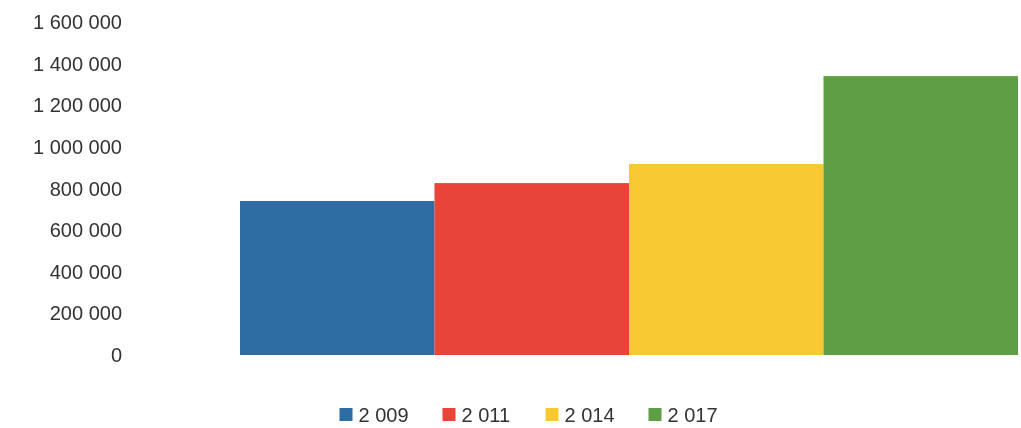  What do you see at coordinates (692, 415) in the screenshot?
I see `legend-label: 2 017` at bounding box center [692, 415].